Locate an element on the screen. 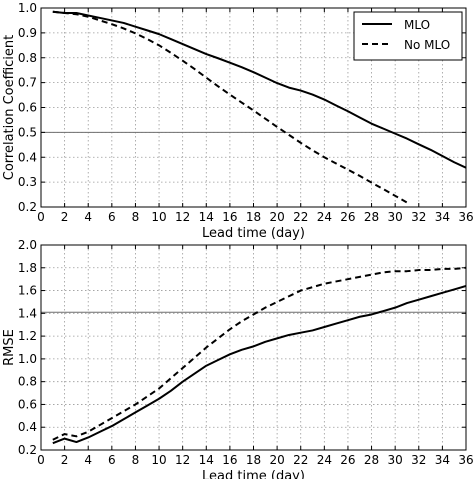 The height and width of the screenshot is (479, 474). rmse-y-tick-label: 0.2 is located at coordinates (27, 450).